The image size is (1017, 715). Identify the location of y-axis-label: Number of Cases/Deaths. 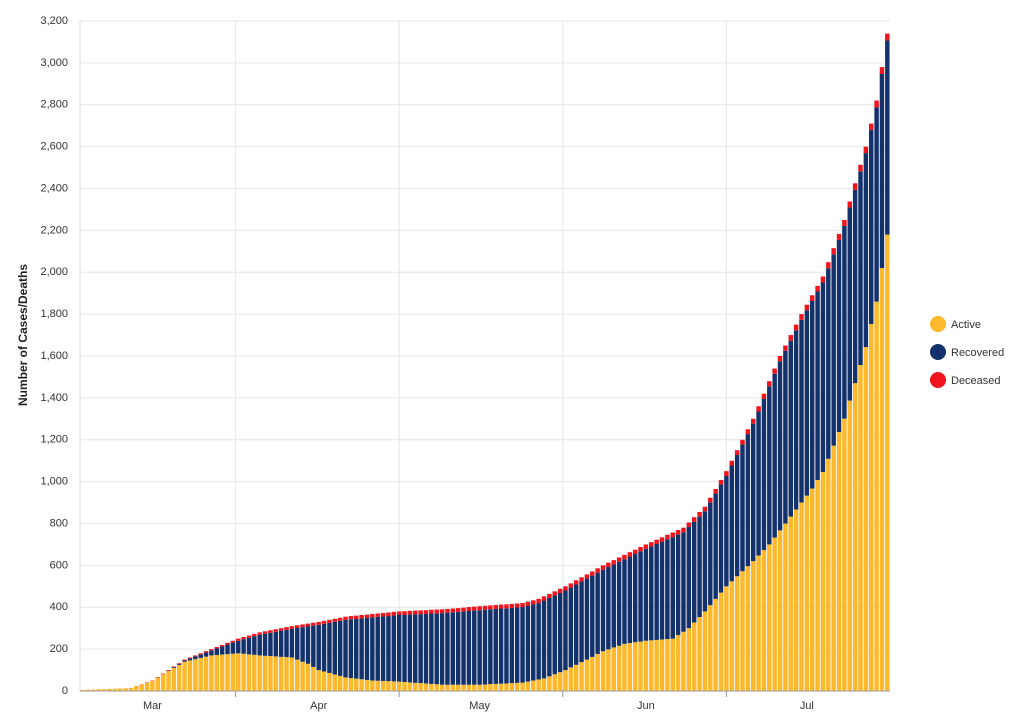
(23, 335).